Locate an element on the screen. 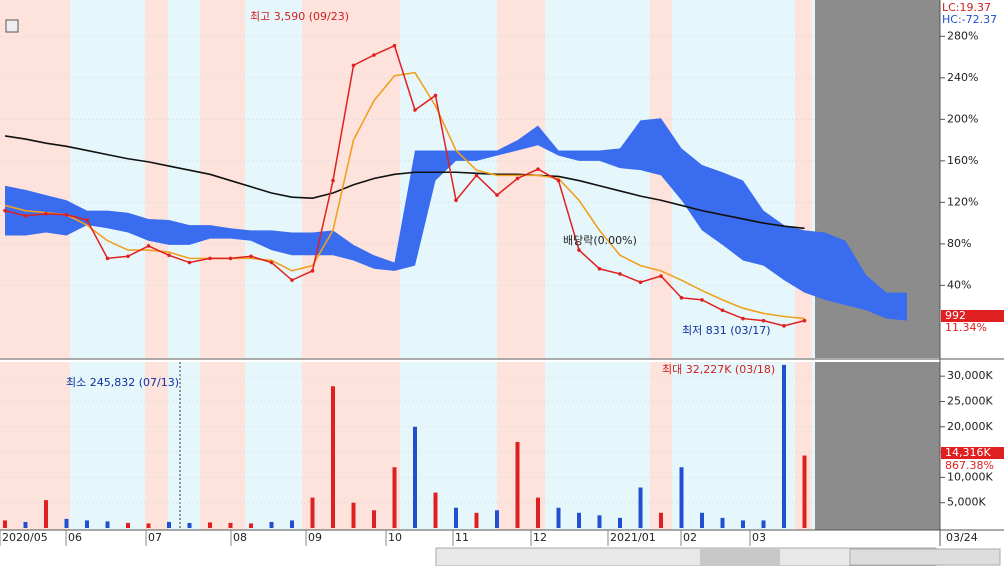  x-tick-label: 10 is located at coordinates (395, 537).